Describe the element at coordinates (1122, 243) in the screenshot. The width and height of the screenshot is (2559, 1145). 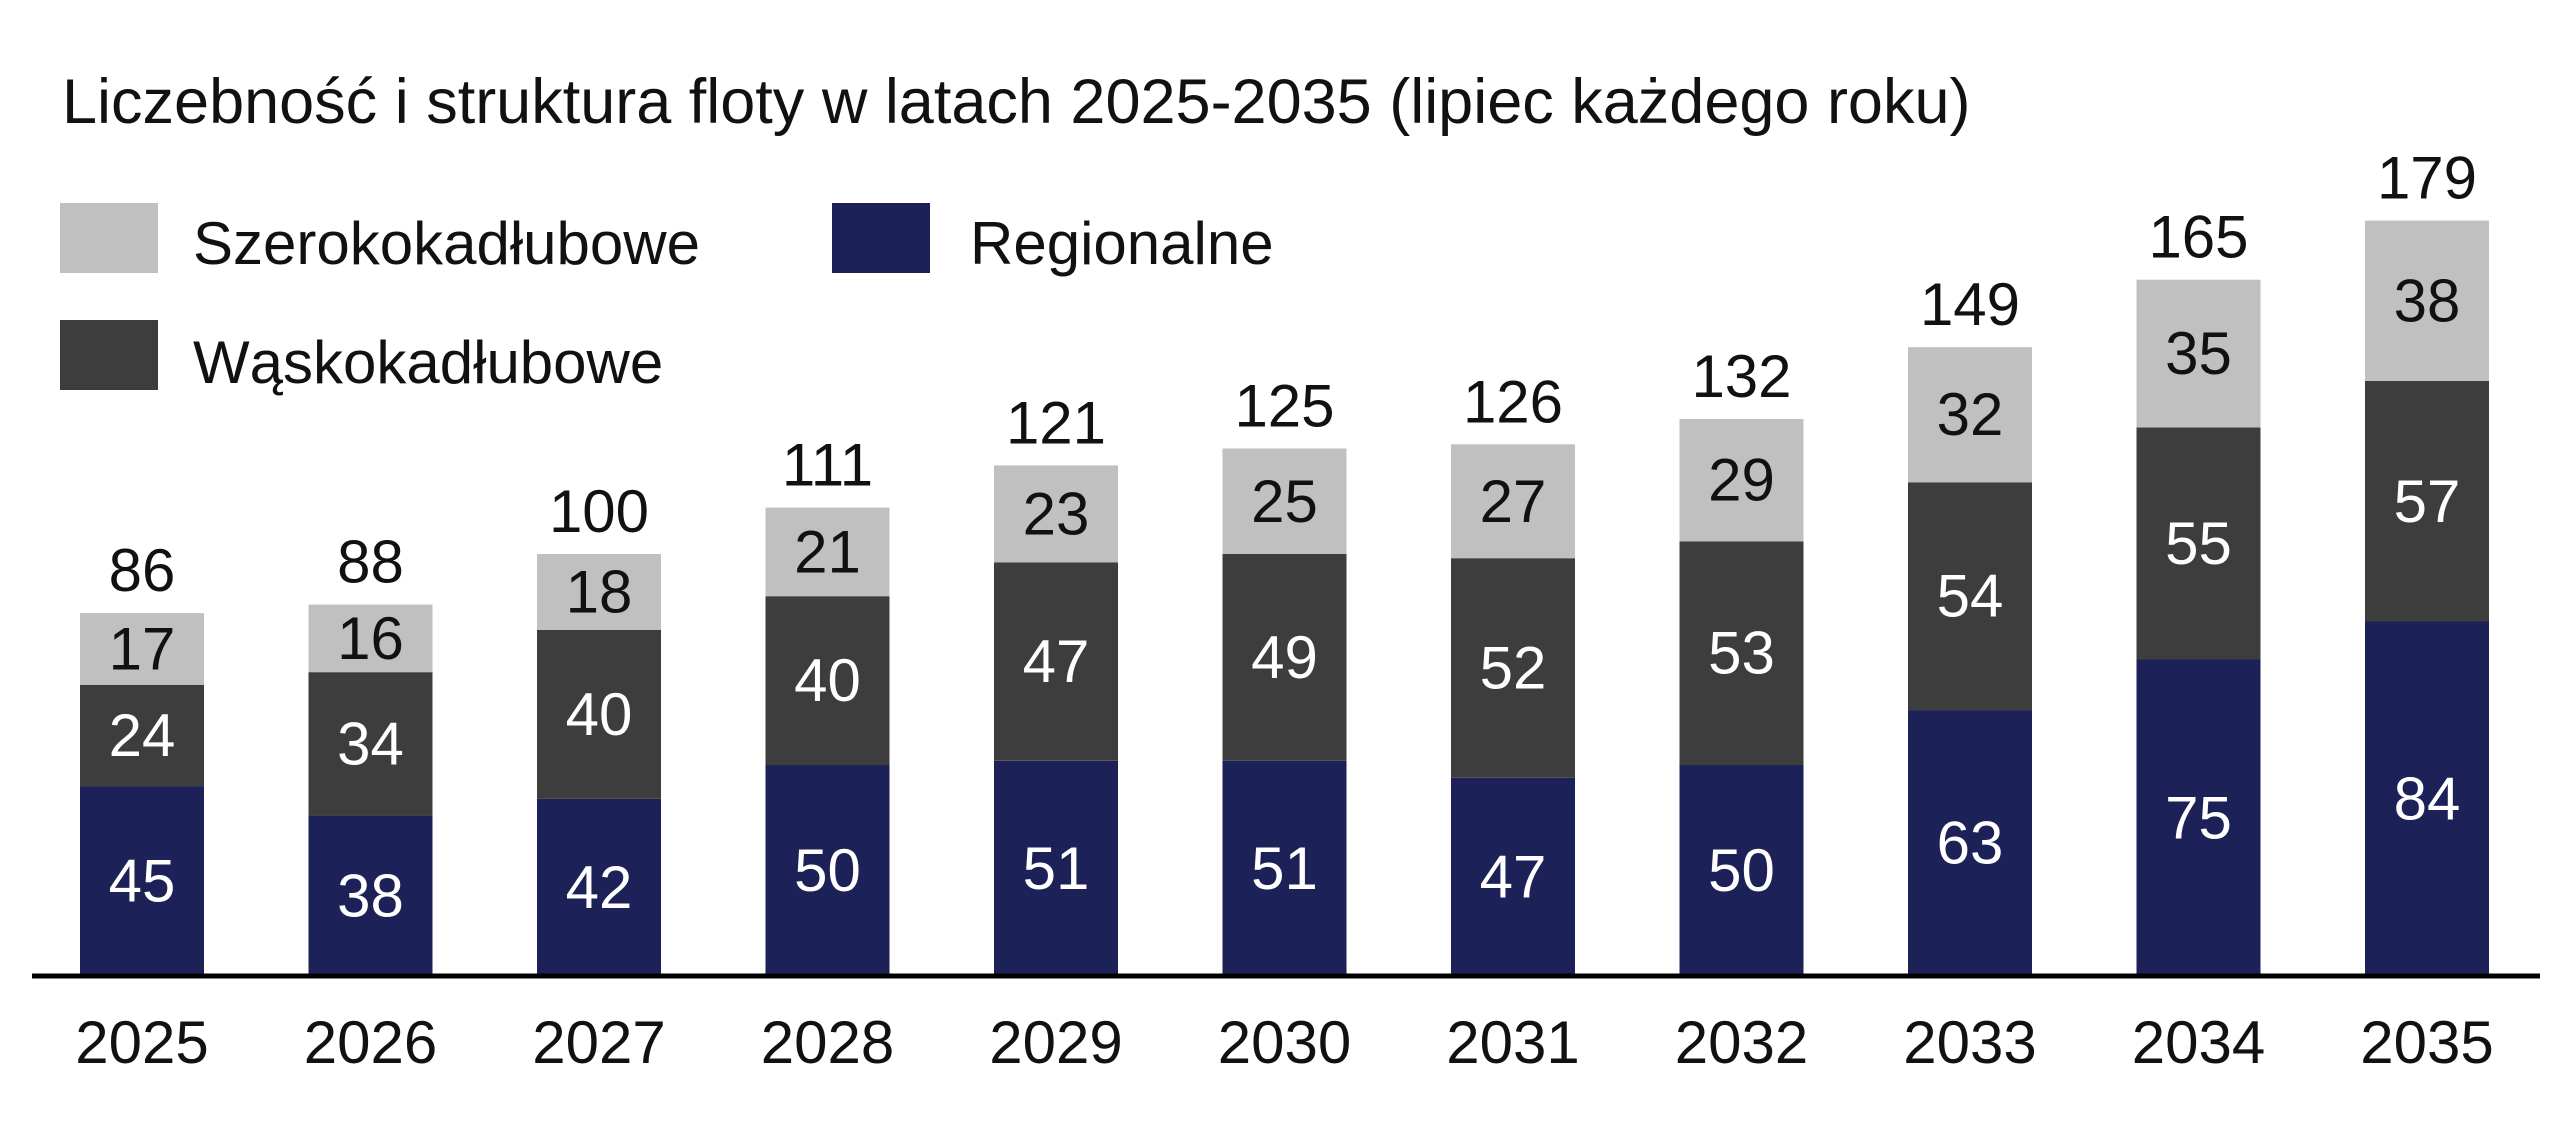
I see `legend-label-regionalne: Regionalne` at that location.